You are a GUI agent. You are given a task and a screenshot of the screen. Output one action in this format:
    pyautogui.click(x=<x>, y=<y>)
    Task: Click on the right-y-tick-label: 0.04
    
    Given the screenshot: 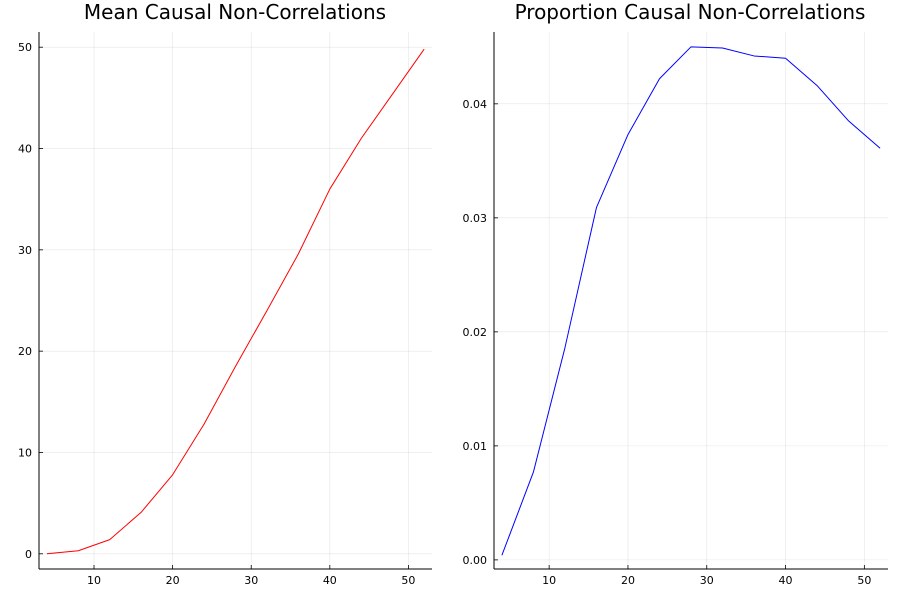 What is the action you would take?
    pyautogui.click(x=475, y=104)
    